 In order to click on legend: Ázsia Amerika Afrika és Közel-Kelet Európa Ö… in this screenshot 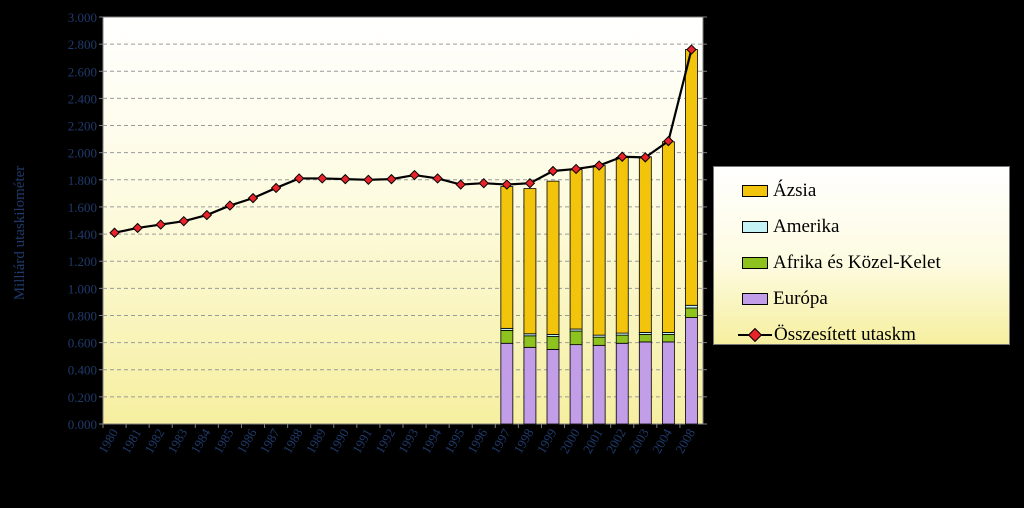, I will do `click(861, 255)`.